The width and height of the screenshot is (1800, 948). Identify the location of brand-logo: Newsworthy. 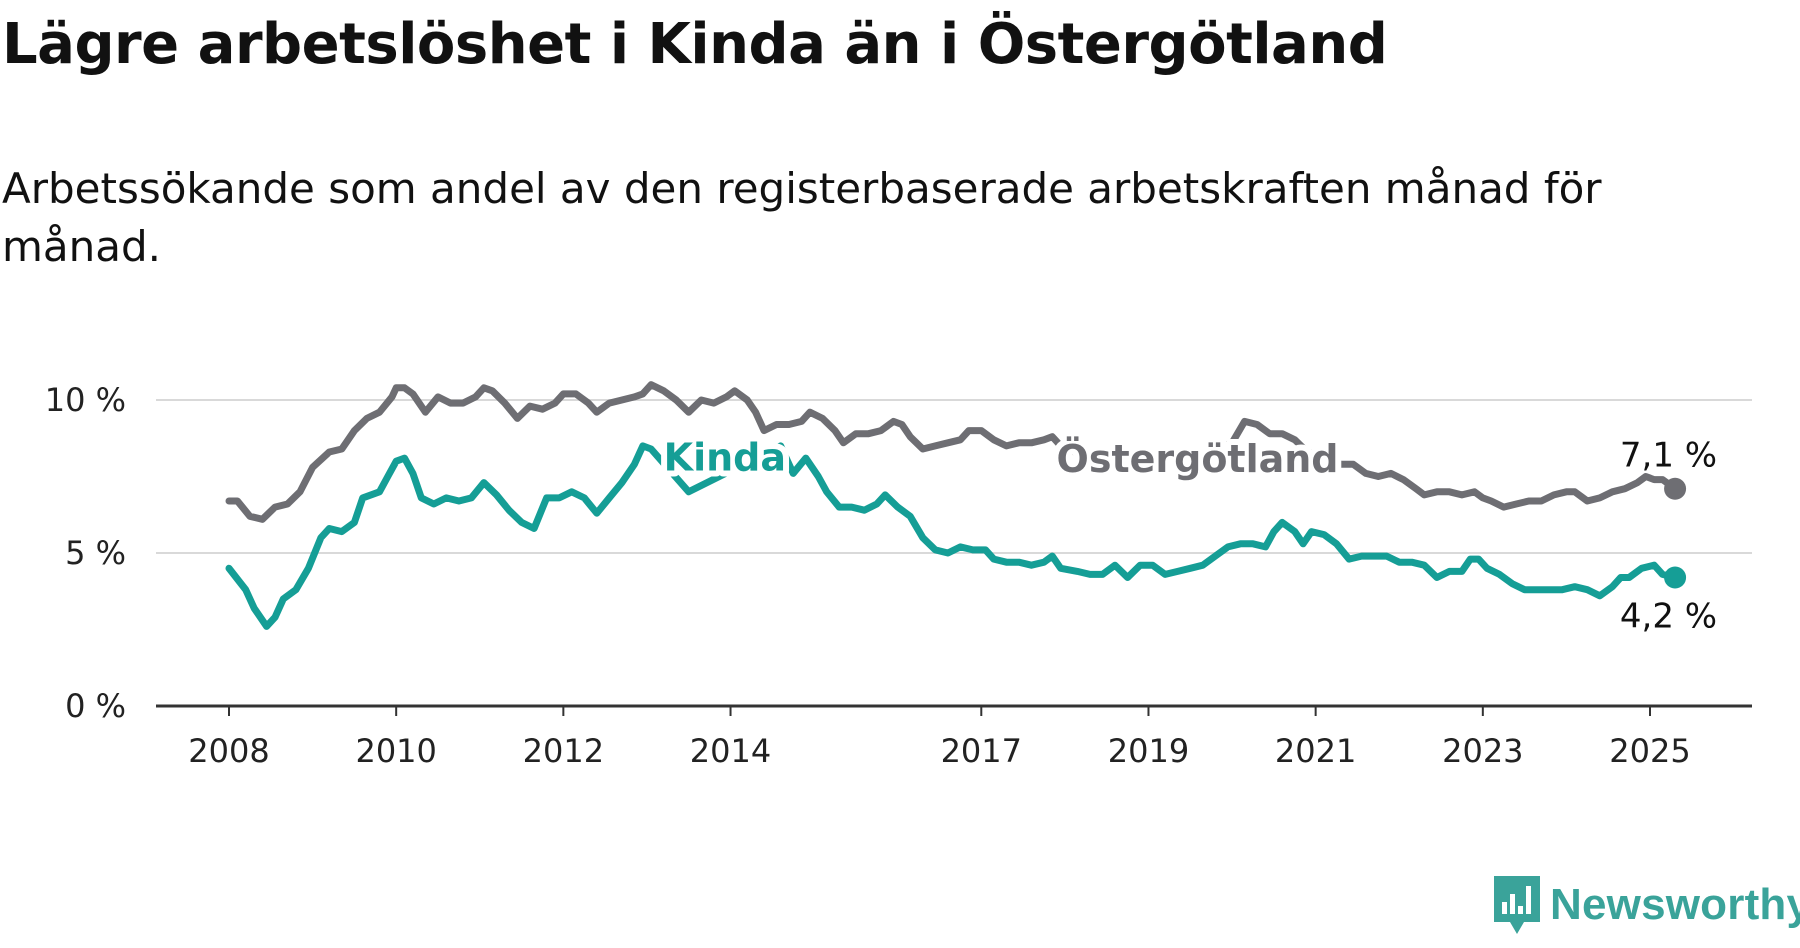
(1647, 905).